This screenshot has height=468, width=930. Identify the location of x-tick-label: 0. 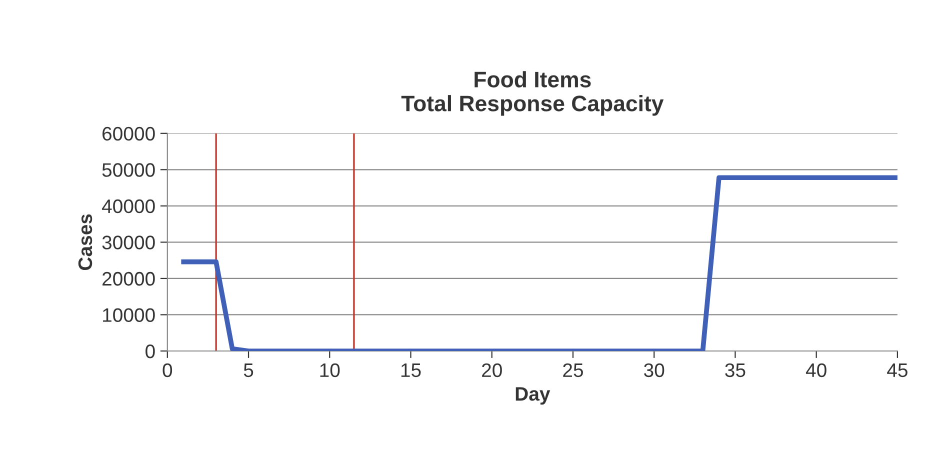
(167, 370).